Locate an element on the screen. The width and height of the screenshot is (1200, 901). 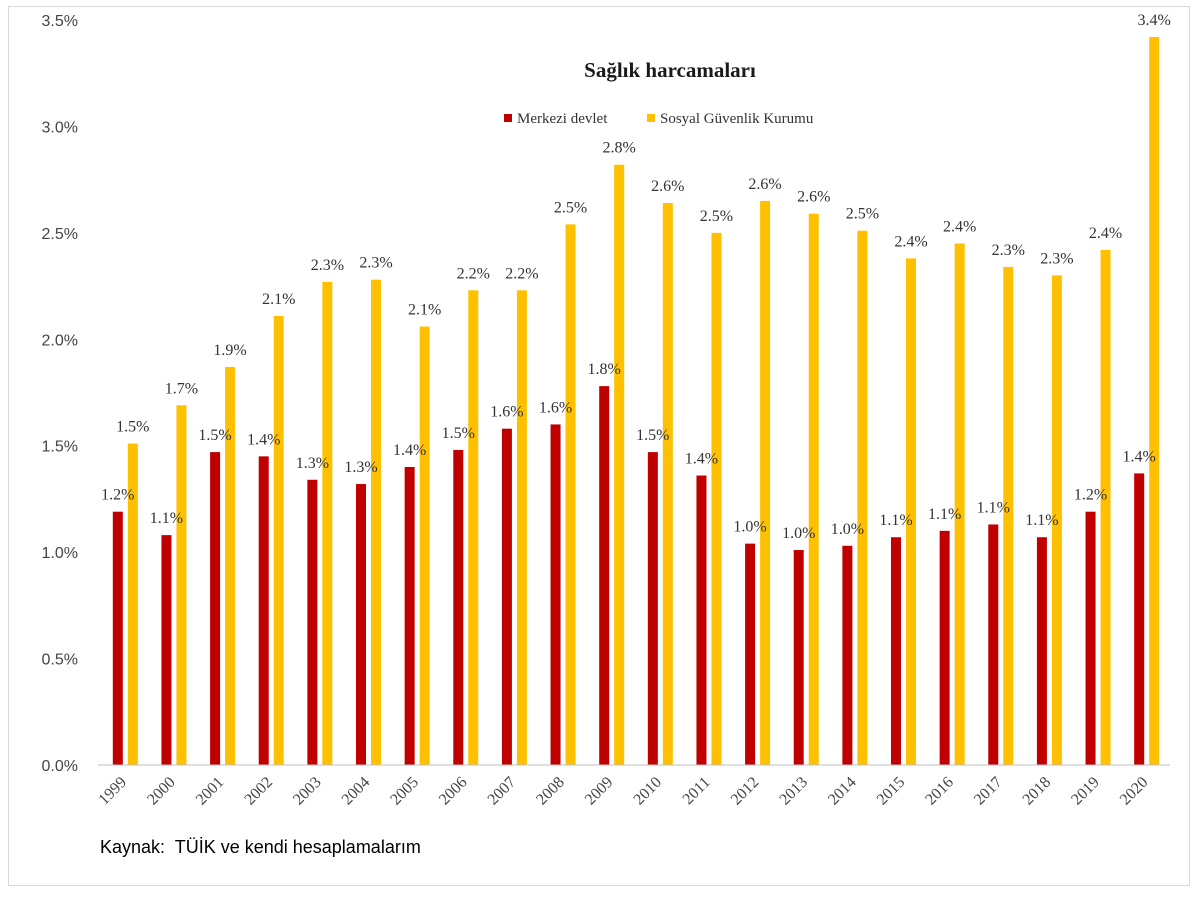
data-label: 1.7% is located at coordinates (181, 388).